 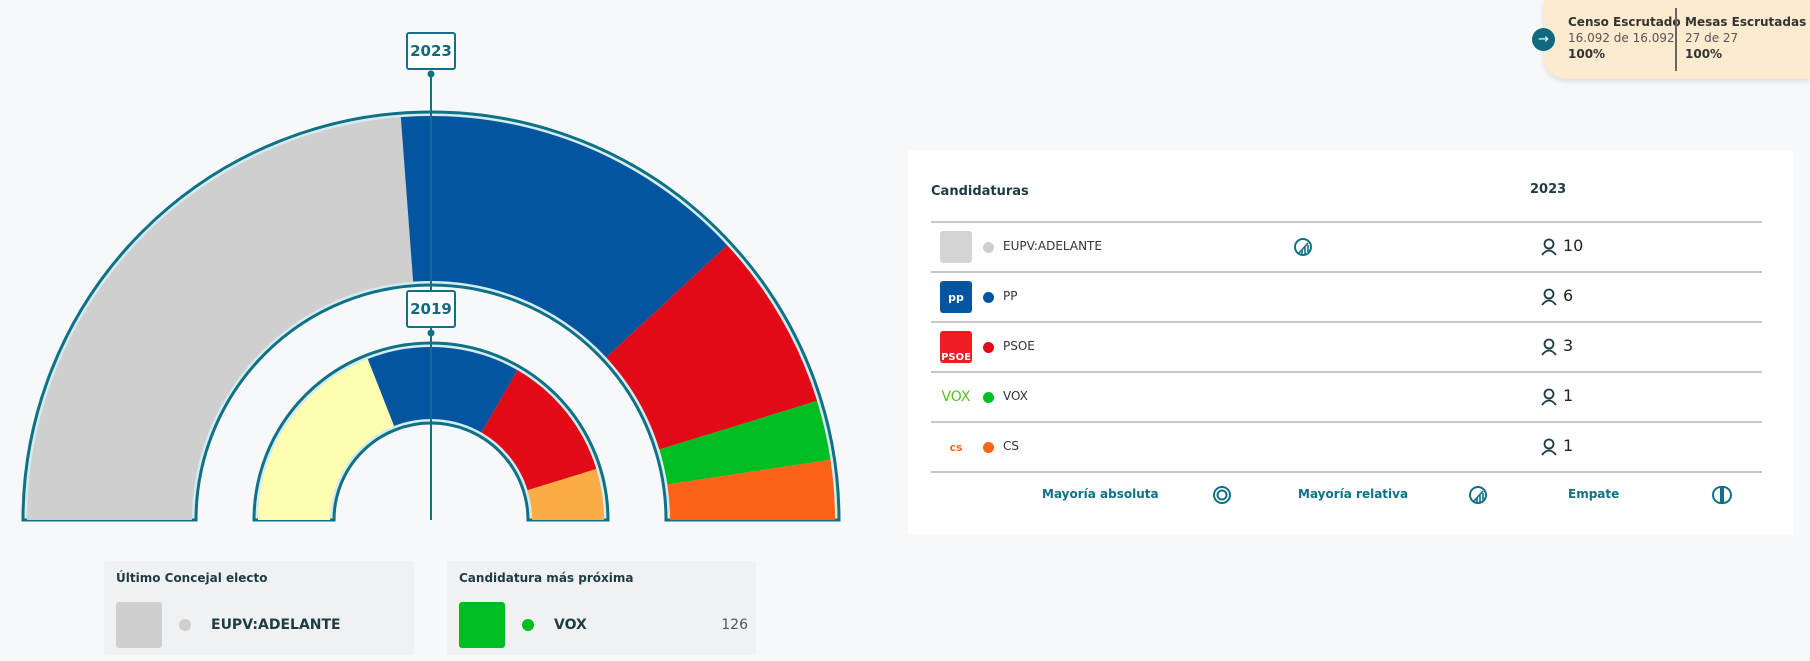 What do you see at coordinates (956, 397) in the screenshot?
I see `party-logo: VOX` at bounding box center [956, 397].